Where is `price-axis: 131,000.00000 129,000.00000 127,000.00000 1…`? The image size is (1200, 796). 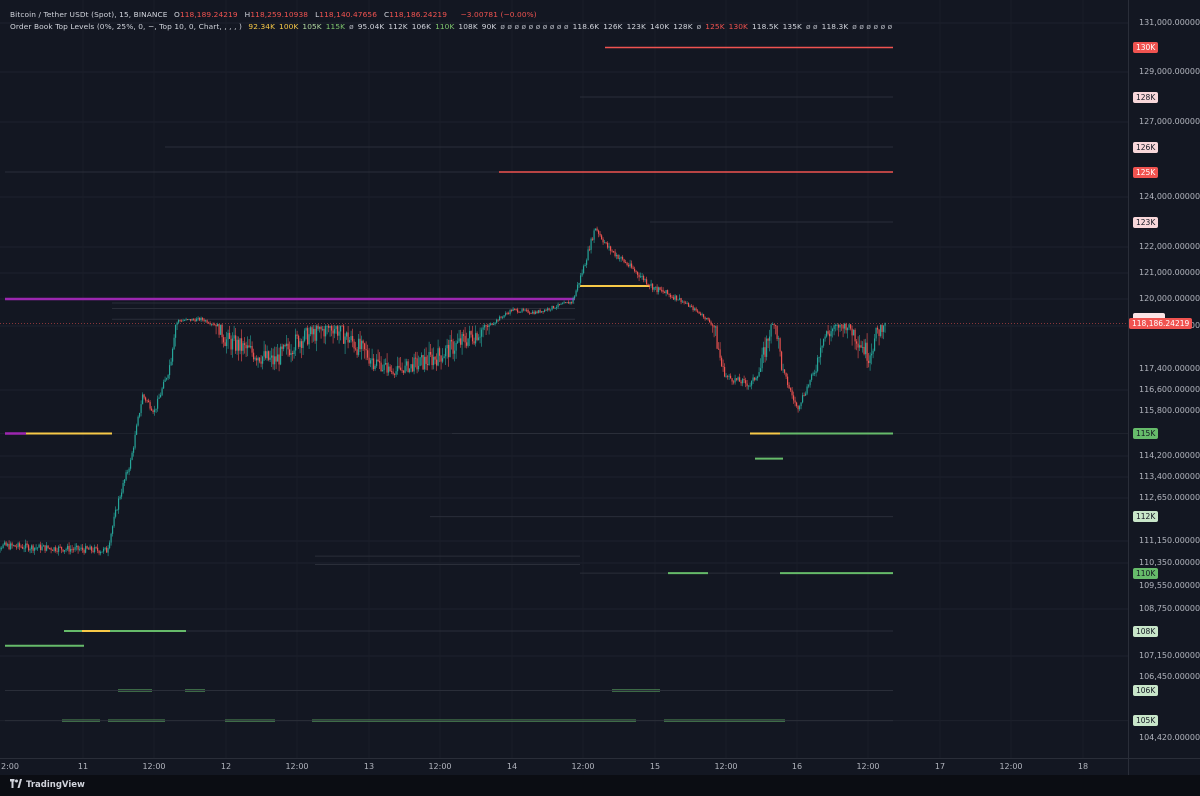
price-axis: 131,000.00000 129,000.00000 127,000.00000 1… is located at coordinates (1164, 379).